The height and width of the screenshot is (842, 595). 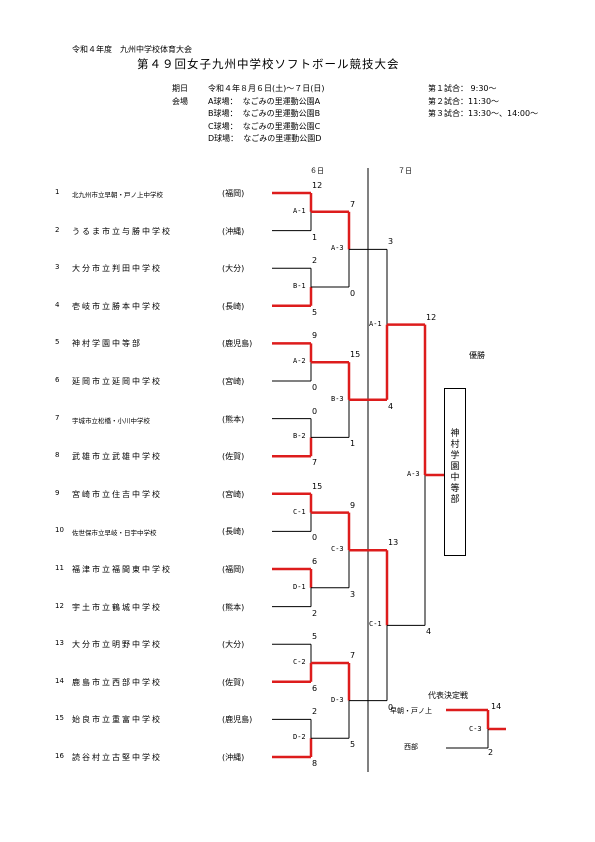 I want to click on match-score: 4, so click(x=429, y=632).